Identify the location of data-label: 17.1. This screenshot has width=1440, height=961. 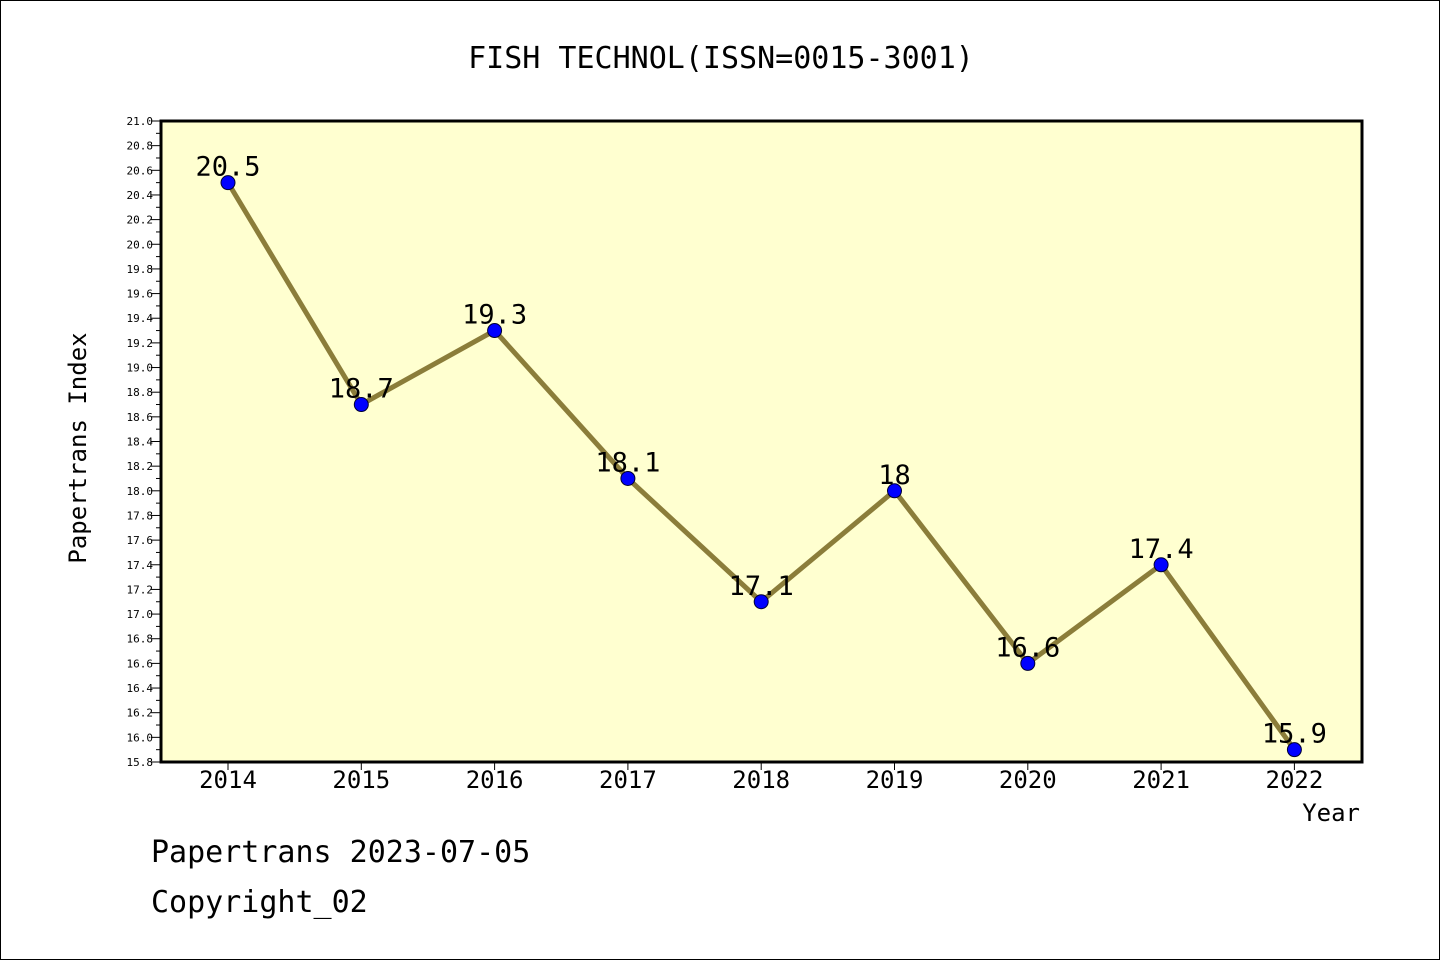
(761, 586).